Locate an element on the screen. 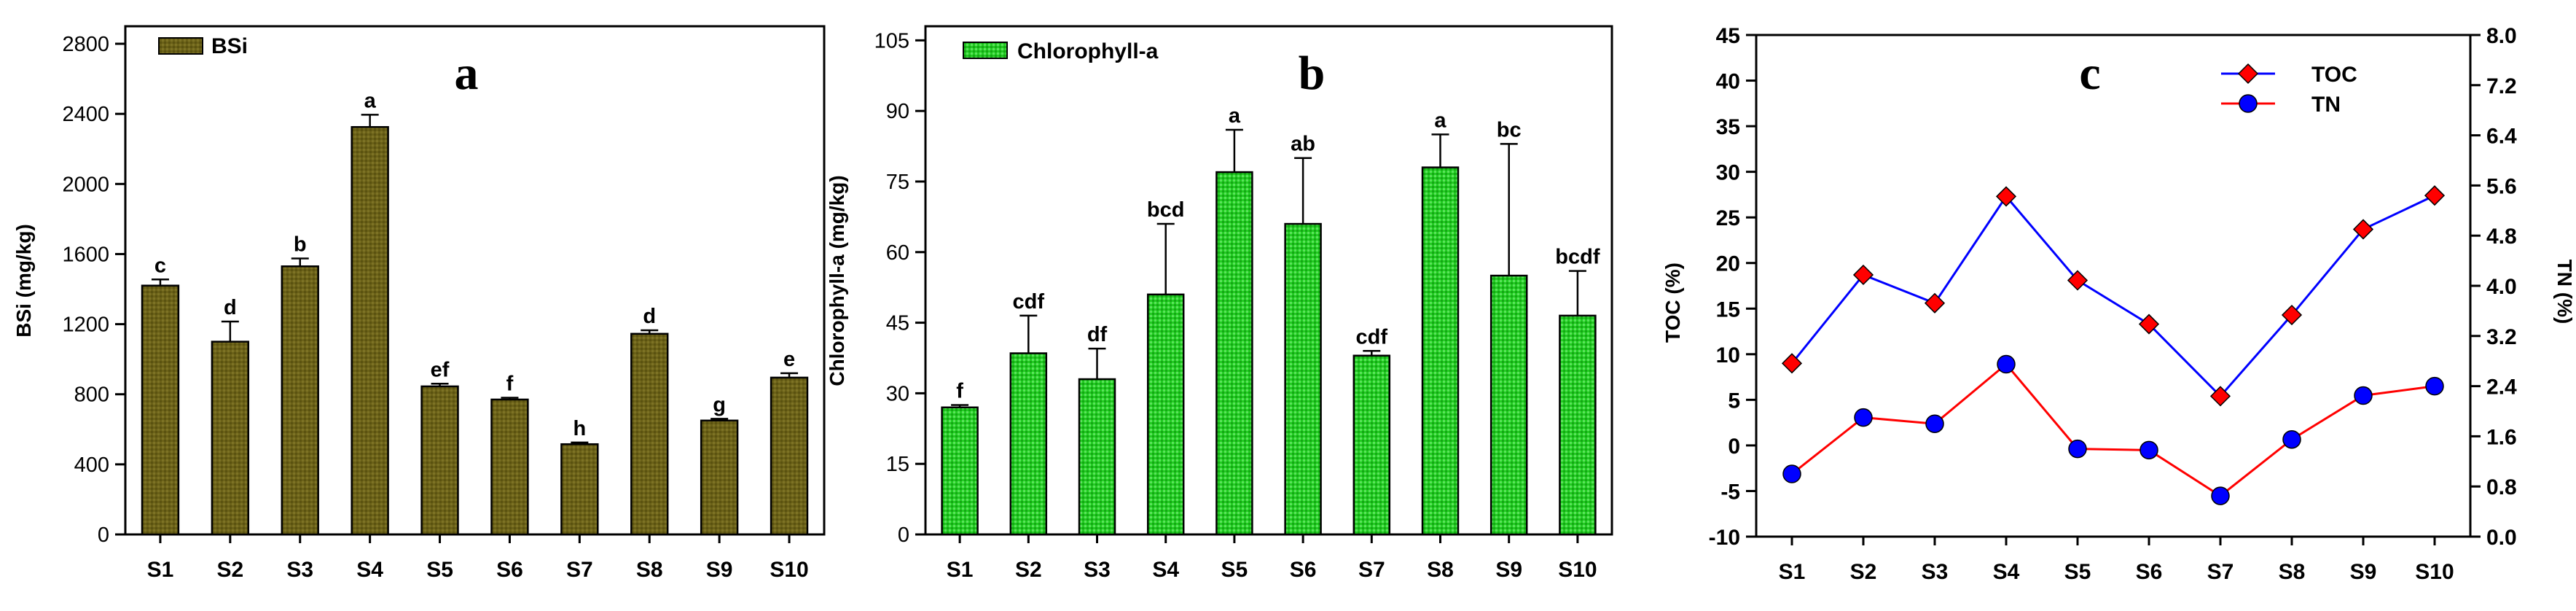 Image resolution: width=2576 pixels, height=611 pixels. panel-a-bar-S3 is located at coordinates (300, 400).